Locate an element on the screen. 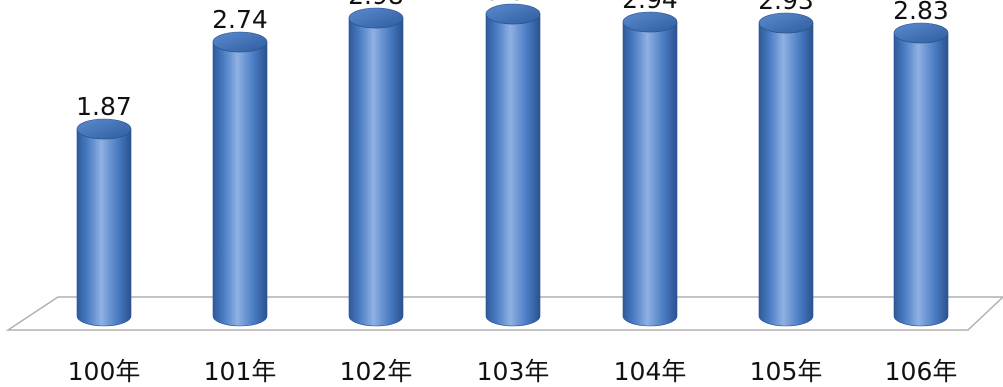 The height and width of the screenshot is (387, 1003). chart-floor is located at coordinates (504, 313).